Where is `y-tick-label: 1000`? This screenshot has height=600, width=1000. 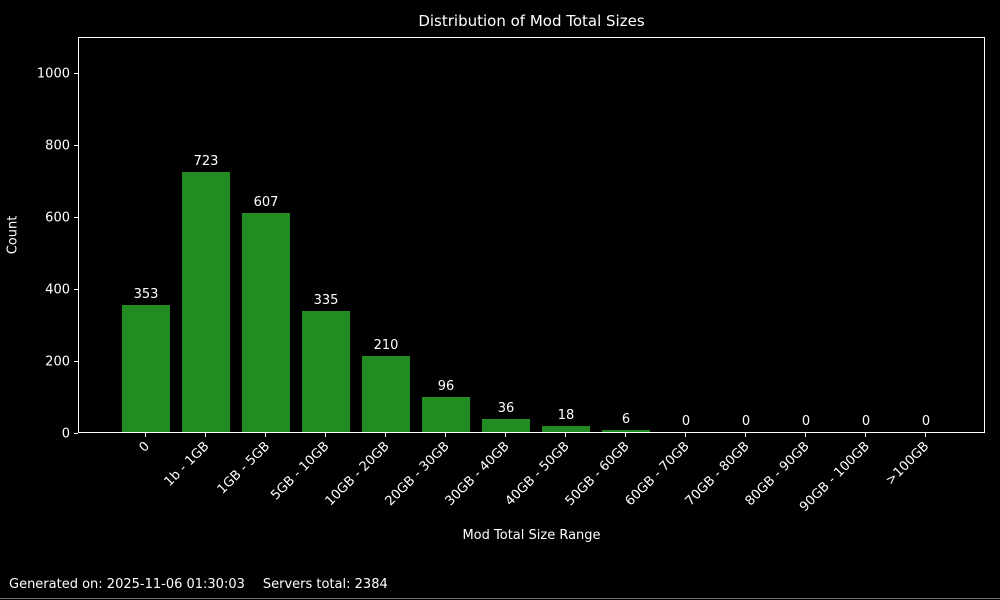
y-tick-label: 1000 is located at coordinates (53, 74).